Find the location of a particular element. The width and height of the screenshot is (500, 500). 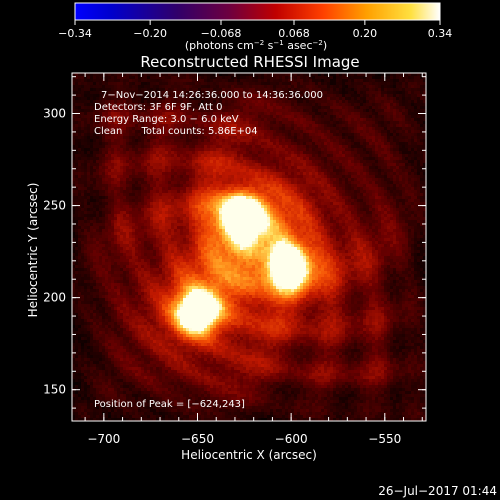

y-tick-label: 300 is located at coordinates (54, 114).